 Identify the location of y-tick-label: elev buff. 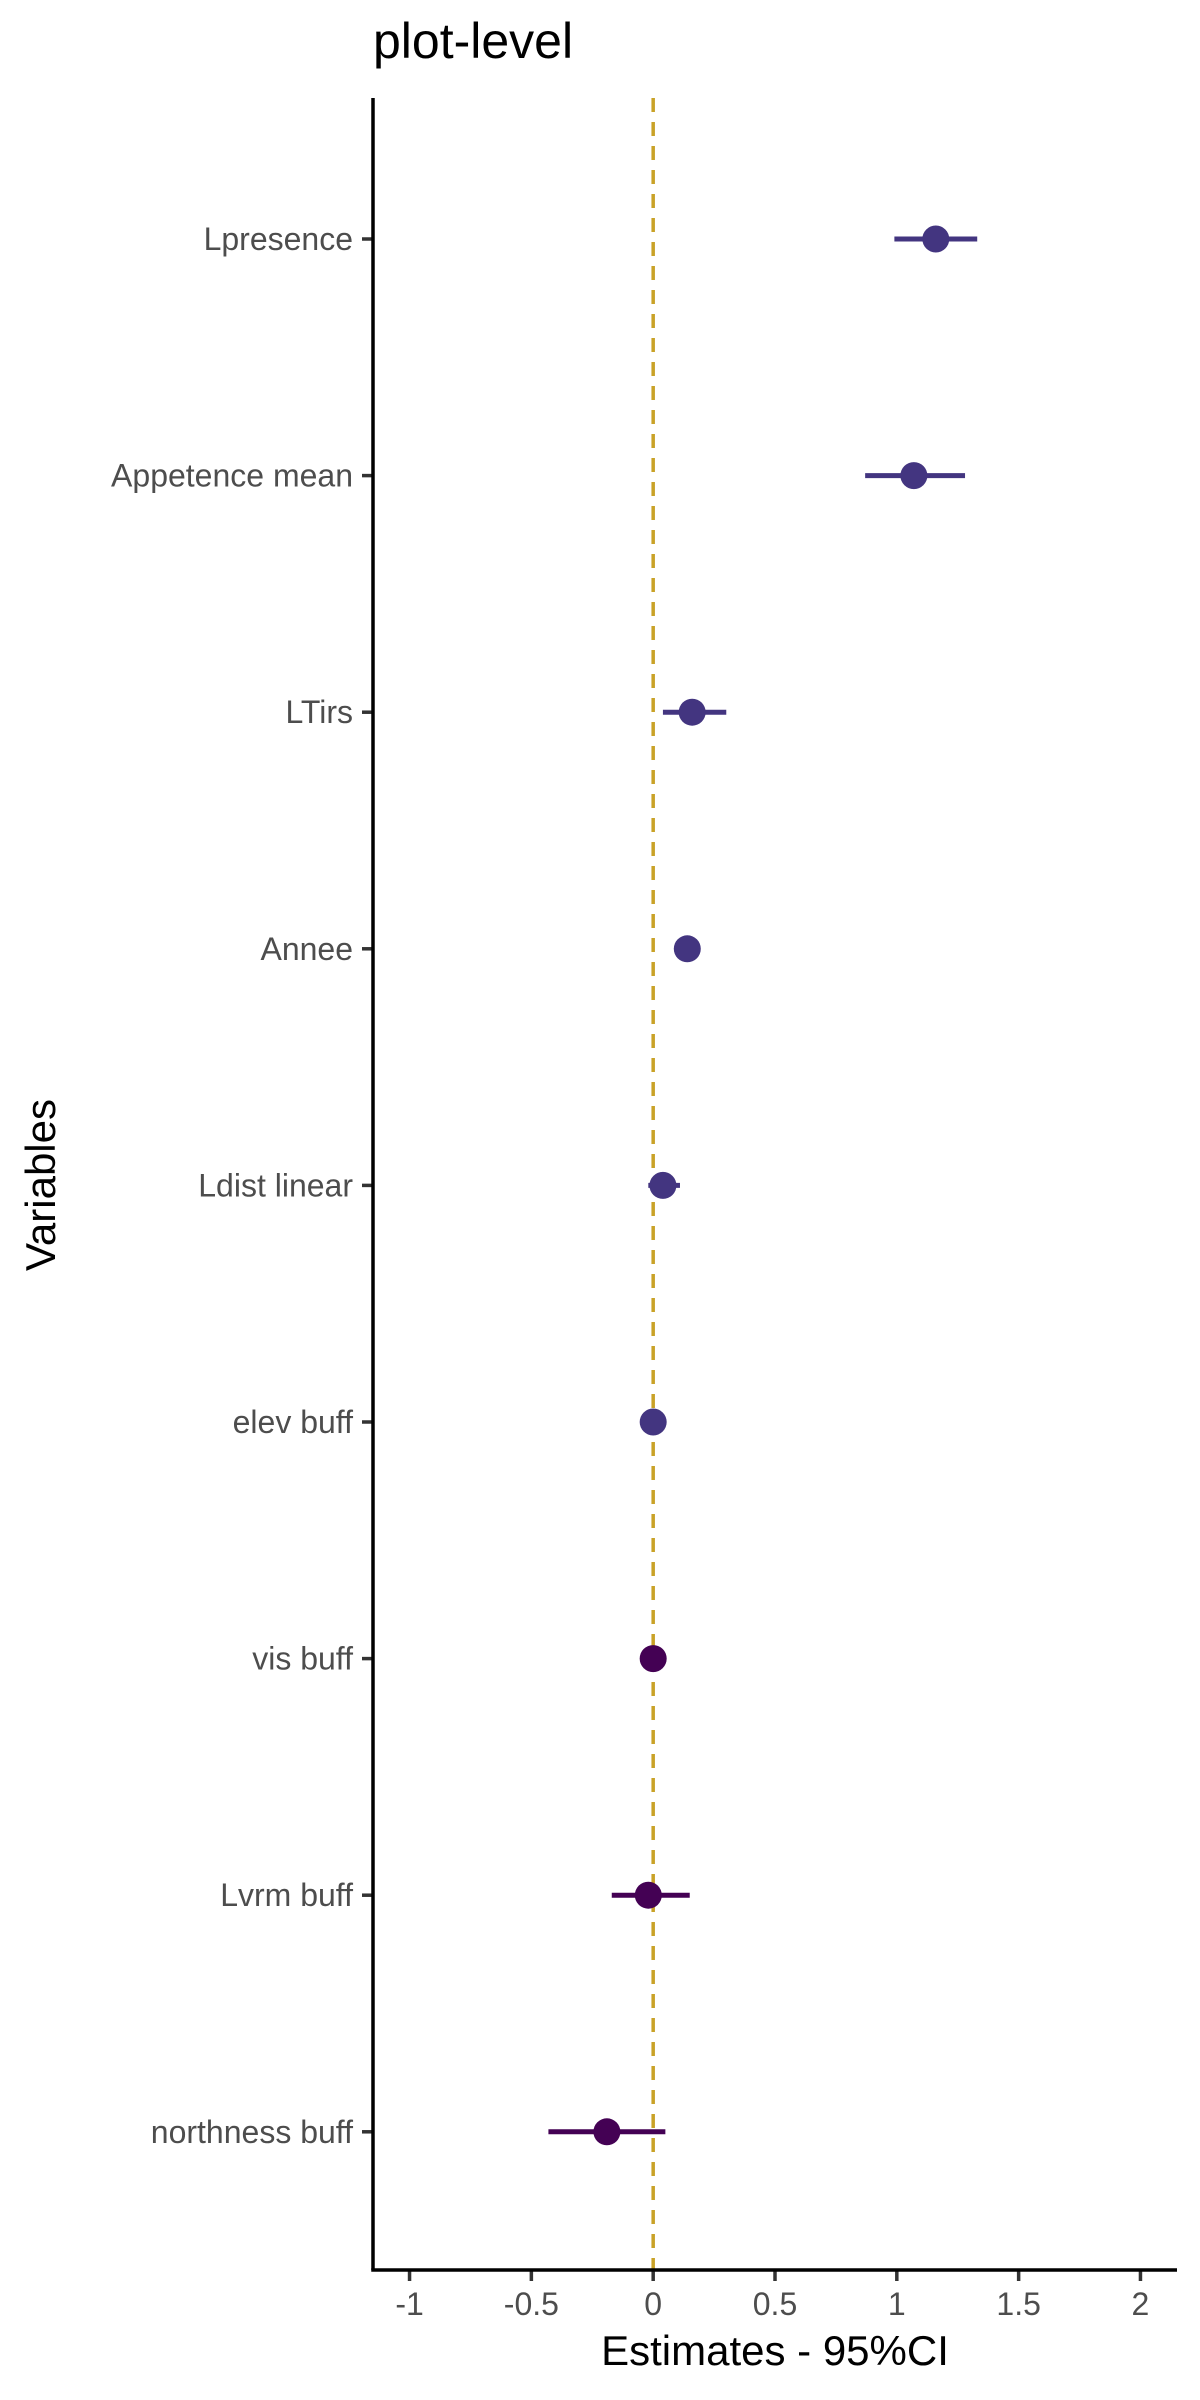
(293, 1422).